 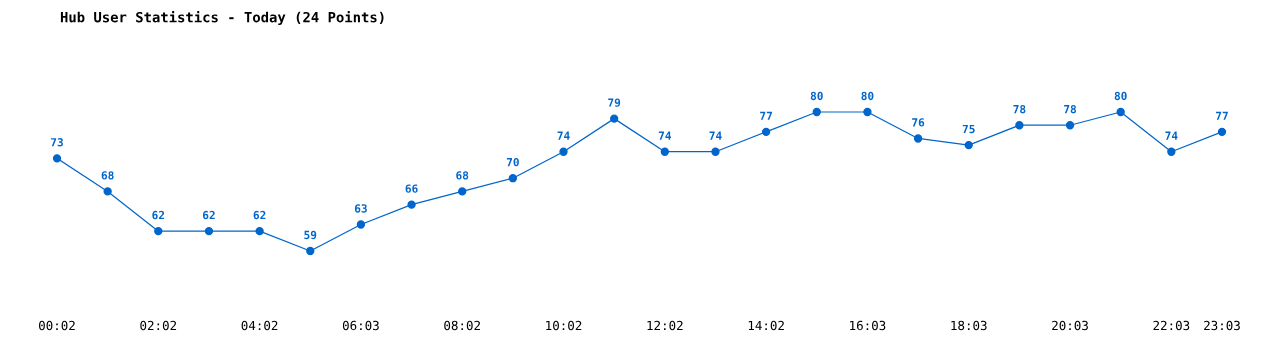 What do you see at coordinates (969, 325) in the screenshot?
I see `x-tick-label: 18:03` at bounding box center [969, 325].